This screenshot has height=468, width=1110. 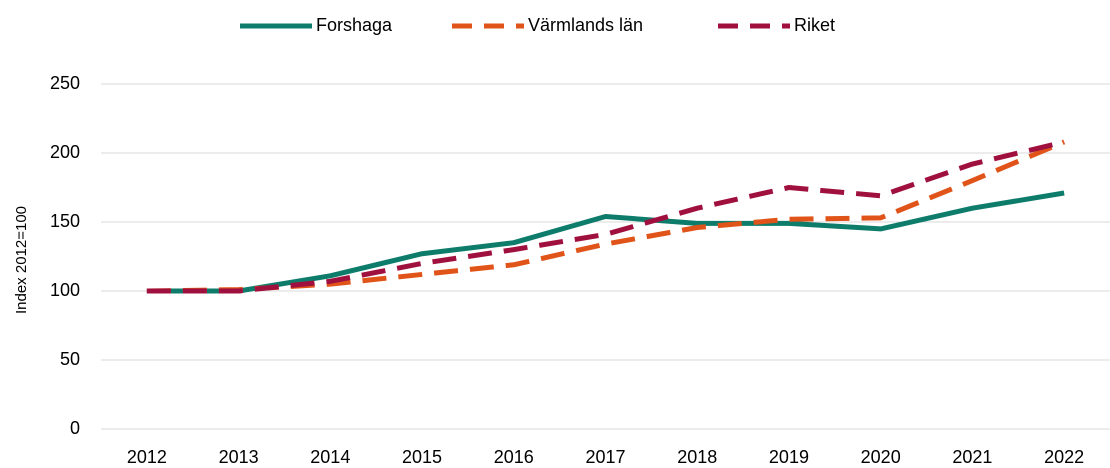 What do you see at coordinates (70, 359) in the screenshot?
I see `y-tick-label: 50` at bounding box center [70, 359].